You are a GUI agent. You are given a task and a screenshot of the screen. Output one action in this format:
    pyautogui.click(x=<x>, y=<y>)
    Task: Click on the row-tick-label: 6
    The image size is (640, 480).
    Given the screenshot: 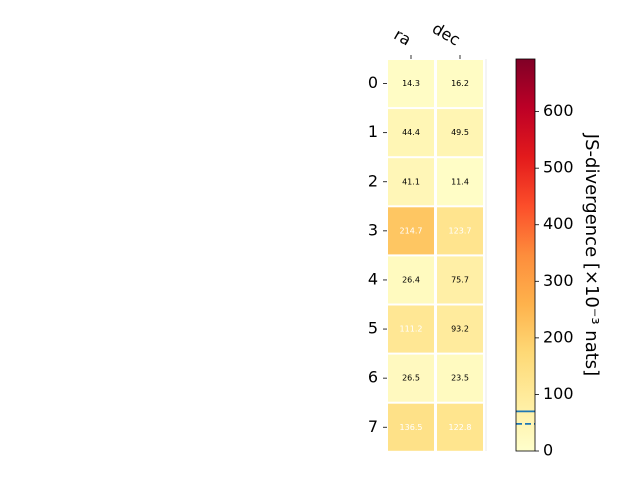 What is the action you would take?
    pyautogui.click(x=373, y=377)
    